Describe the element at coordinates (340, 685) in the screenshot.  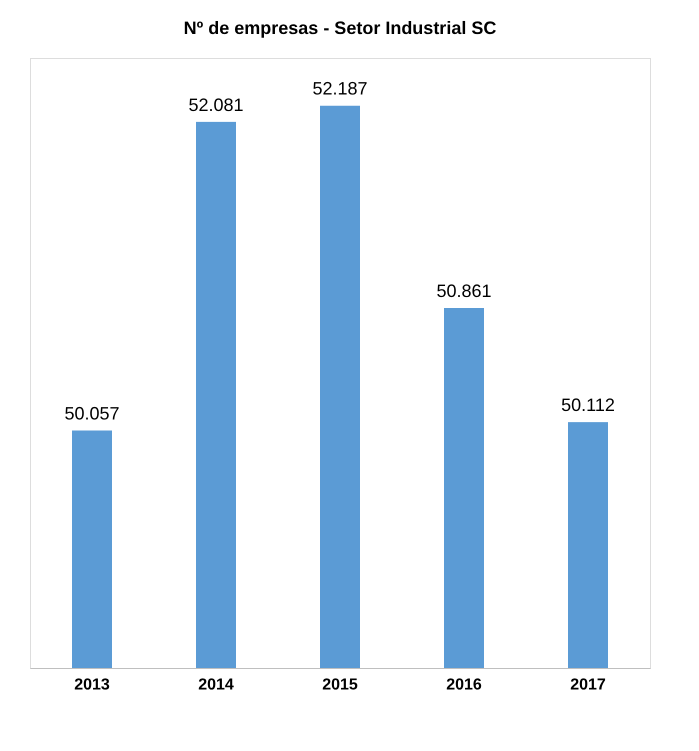
I see `x-tick-label: 2015` at that location.